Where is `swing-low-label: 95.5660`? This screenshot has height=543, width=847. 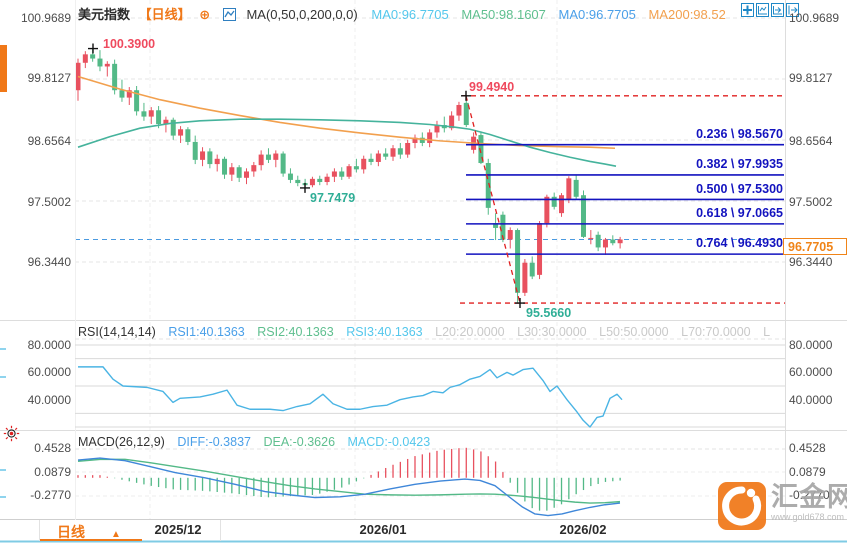
swing-low-label: 95.5660 is located at coordinates (549, 313).